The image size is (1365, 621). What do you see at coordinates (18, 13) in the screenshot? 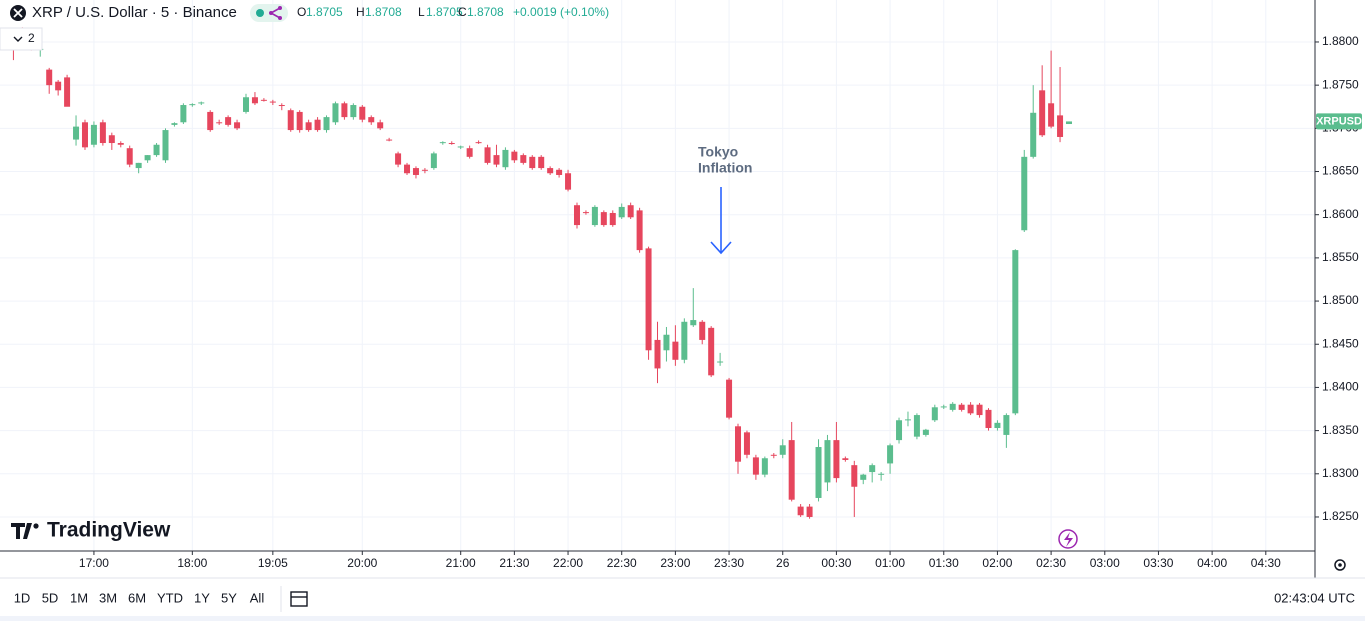
I see `symbol-icon-mark` at bounding box center [18, 13].